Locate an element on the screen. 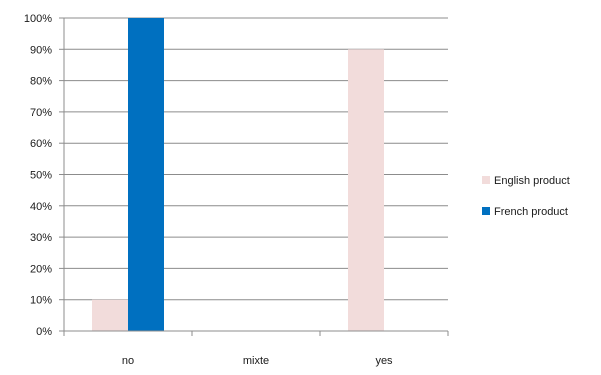 This screenshot has height=375, width=601. y-tick-label: 50% is located at coordinates (41, 176).